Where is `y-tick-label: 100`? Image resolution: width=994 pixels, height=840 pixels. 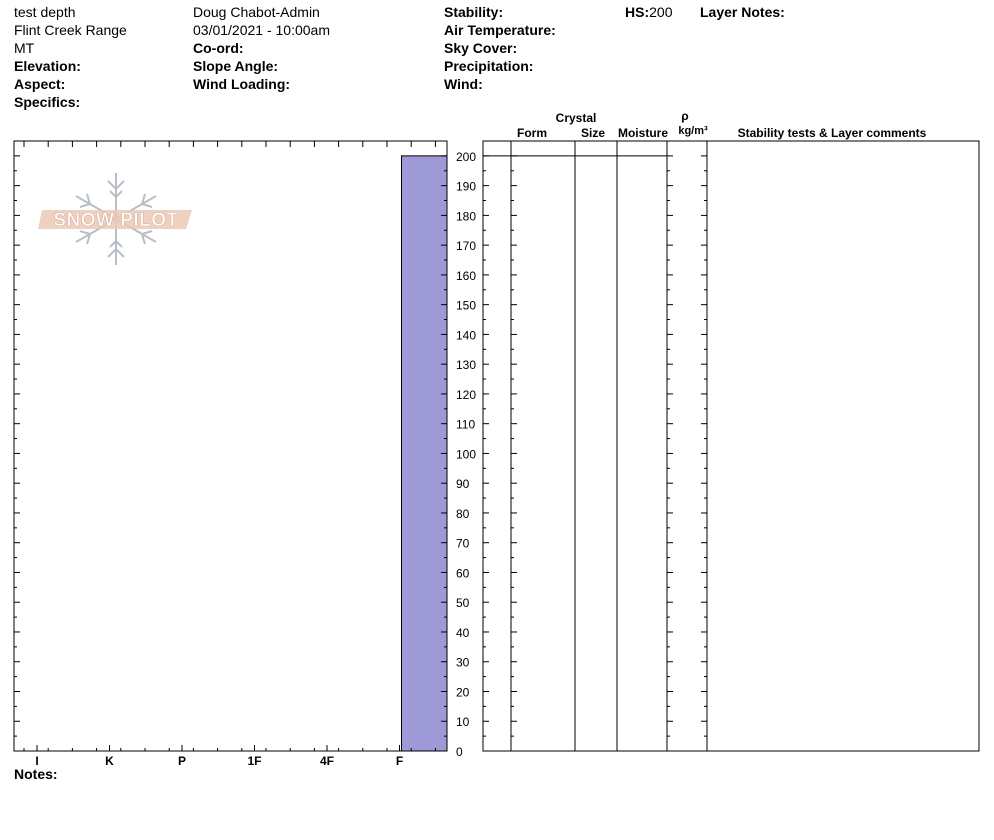
y-tick-label: 100 is located at coordinates (466, 454).